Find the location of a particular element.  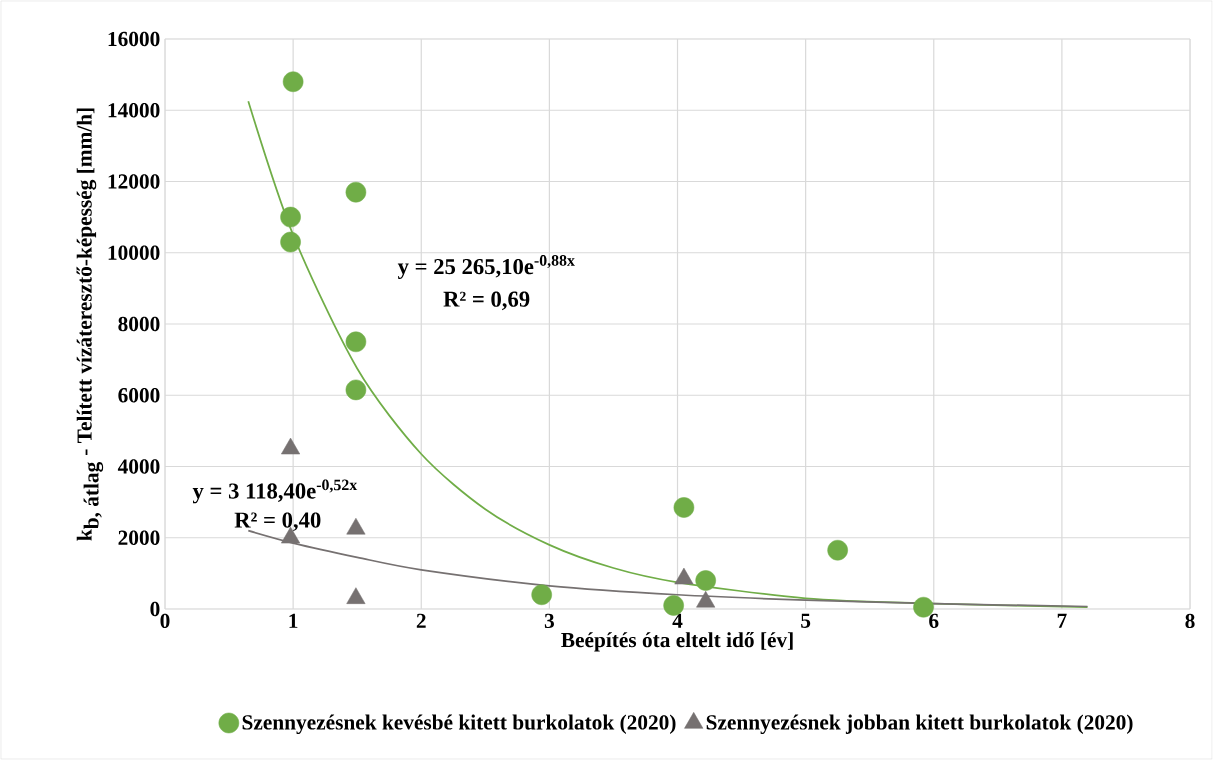

y-tick-label: 14000 is located at coordinates (134, 110).